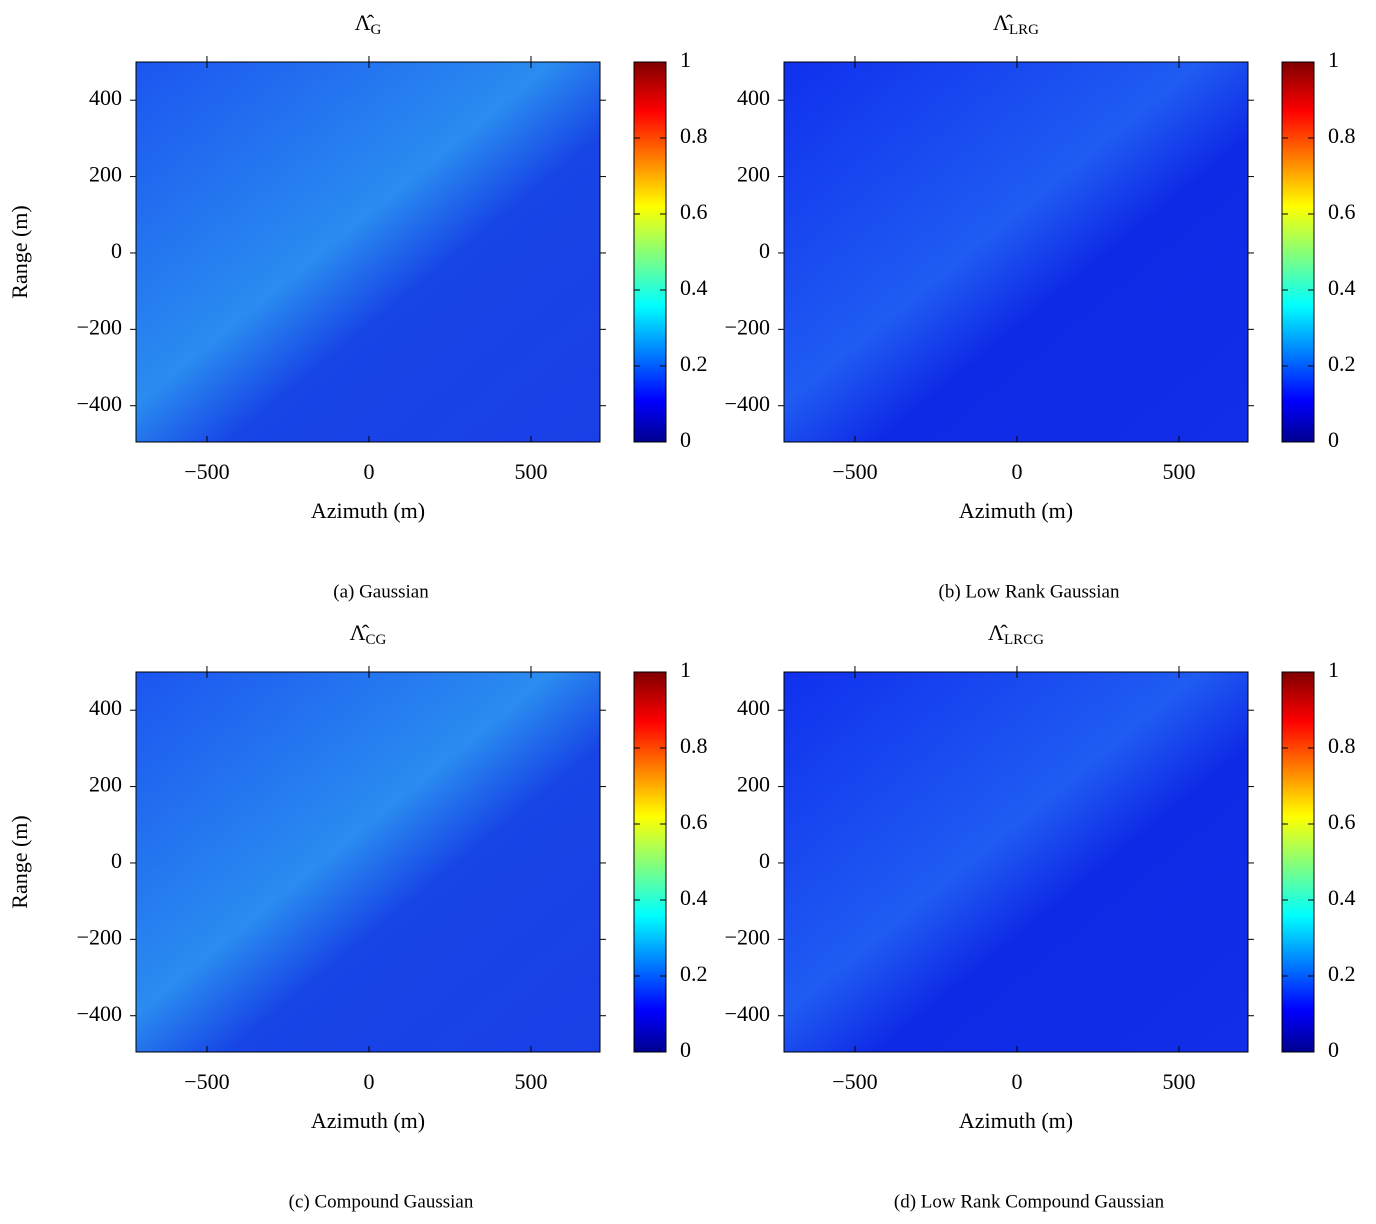 The image size is (1376, 1224). What do you see at coordinates (1029, 1201) in the screenshot?
I see `caption: (d) Low Rank Compound Gaussian` at bounding box center [1029, 1201].